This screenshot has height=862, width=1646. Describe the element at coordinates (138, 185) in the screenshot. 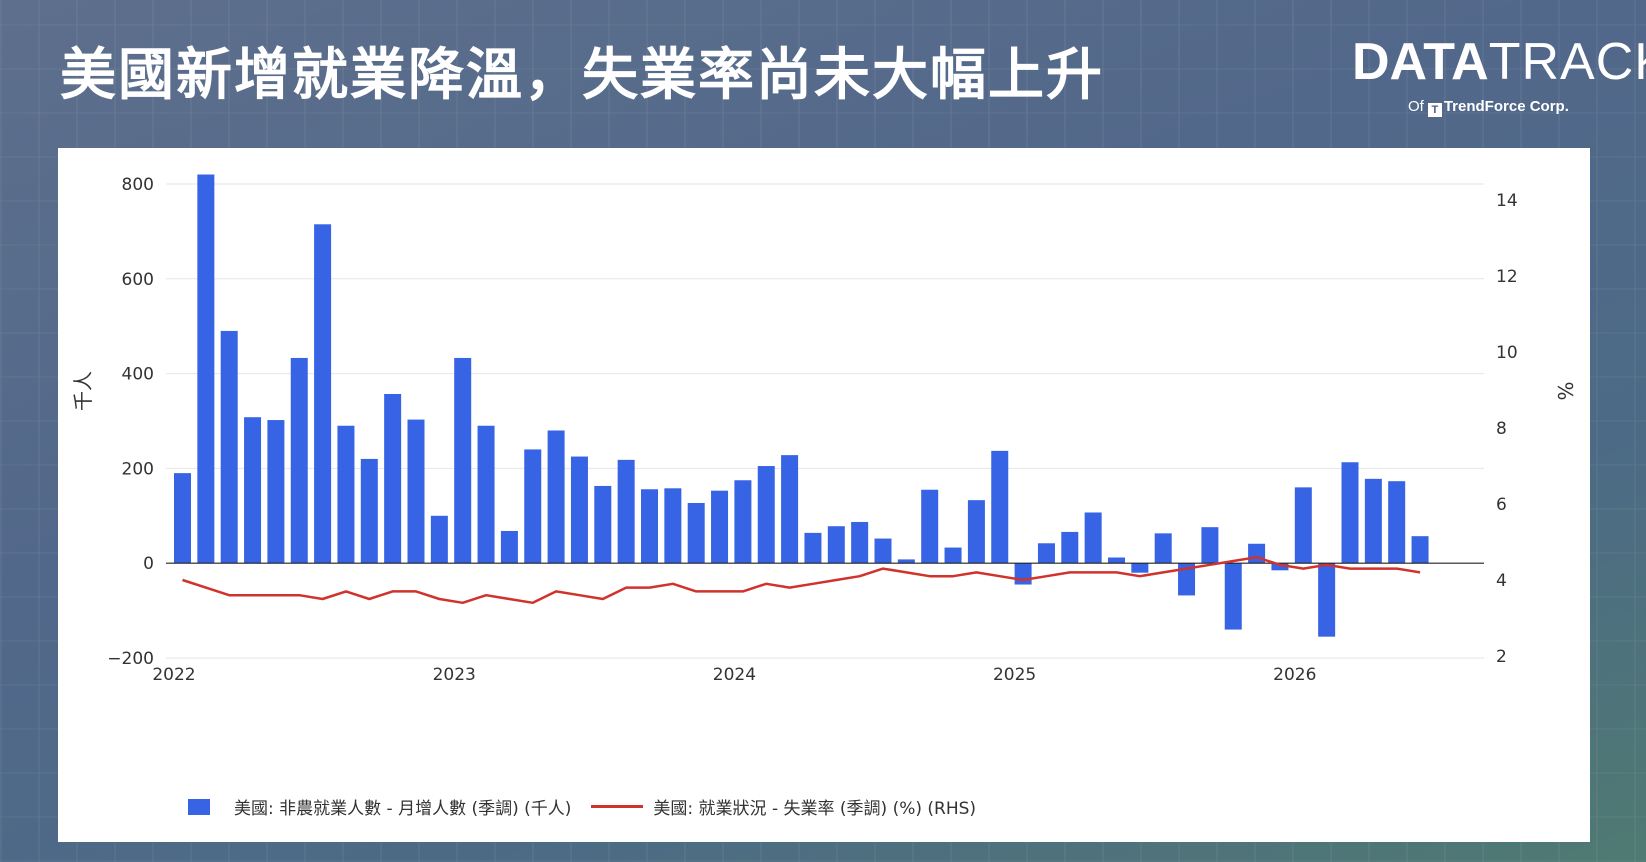

I see `y-left-tick-label: 800` at that location.